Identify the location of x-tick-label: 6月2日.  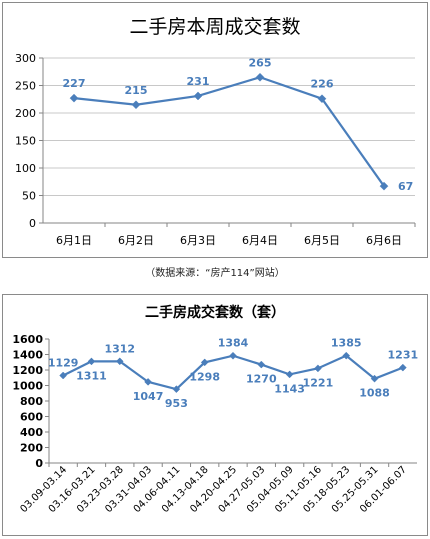
(136, 240).